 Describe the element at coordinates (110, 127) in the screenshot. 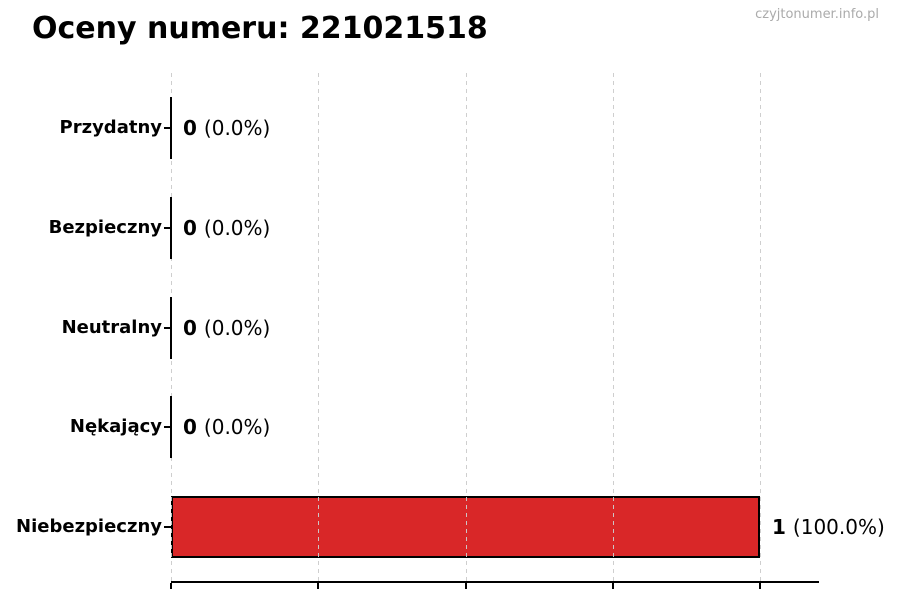

I see `category-label: Przydatny` at that location.